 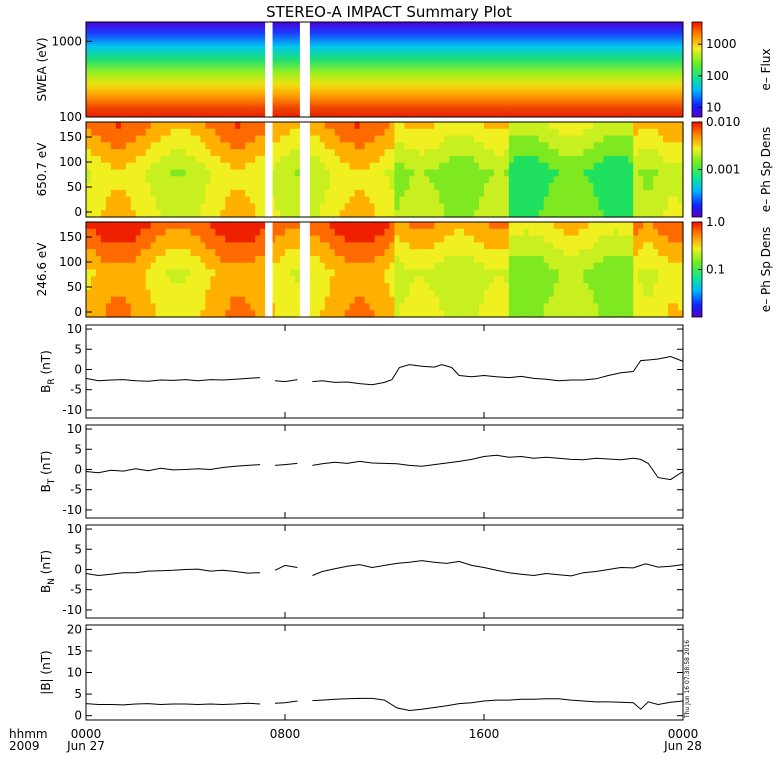 What do you see at coordinates (24, 746) in the screenshot?
I see `x-corner-bottom: 2009` at bounding box center [24, 746].